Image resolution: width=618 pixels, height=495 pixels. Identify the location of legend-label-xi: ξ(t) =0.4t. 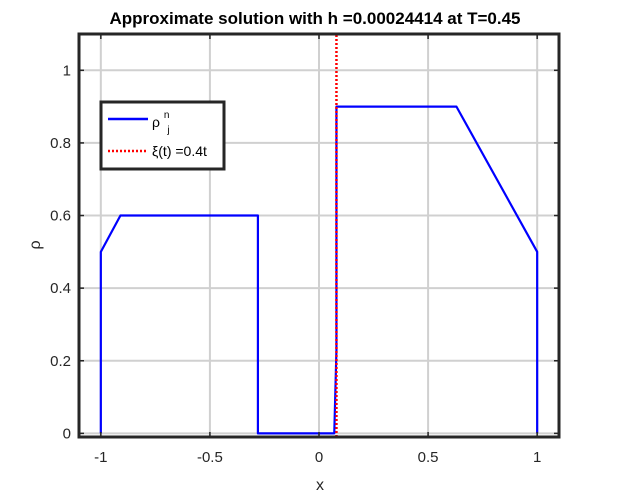
(179, 151).